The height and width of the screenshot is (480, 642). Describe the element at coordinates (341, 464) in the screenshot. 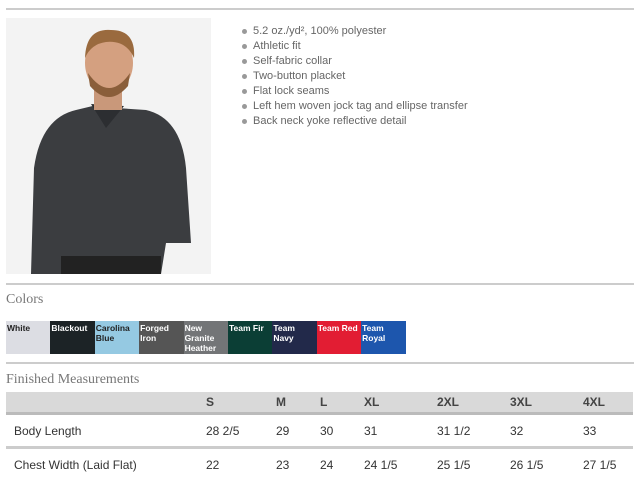

I see `cell: 24` at that location.